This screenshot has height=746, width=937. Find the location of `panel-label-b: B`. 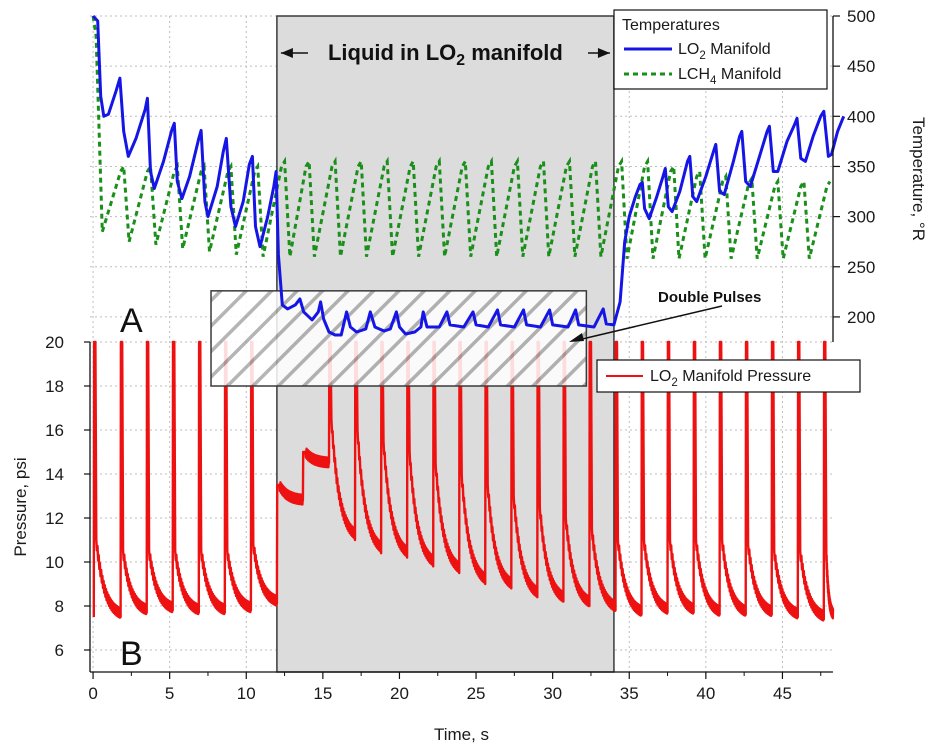

panel-label-b: B is located at coordinates (131, 654).